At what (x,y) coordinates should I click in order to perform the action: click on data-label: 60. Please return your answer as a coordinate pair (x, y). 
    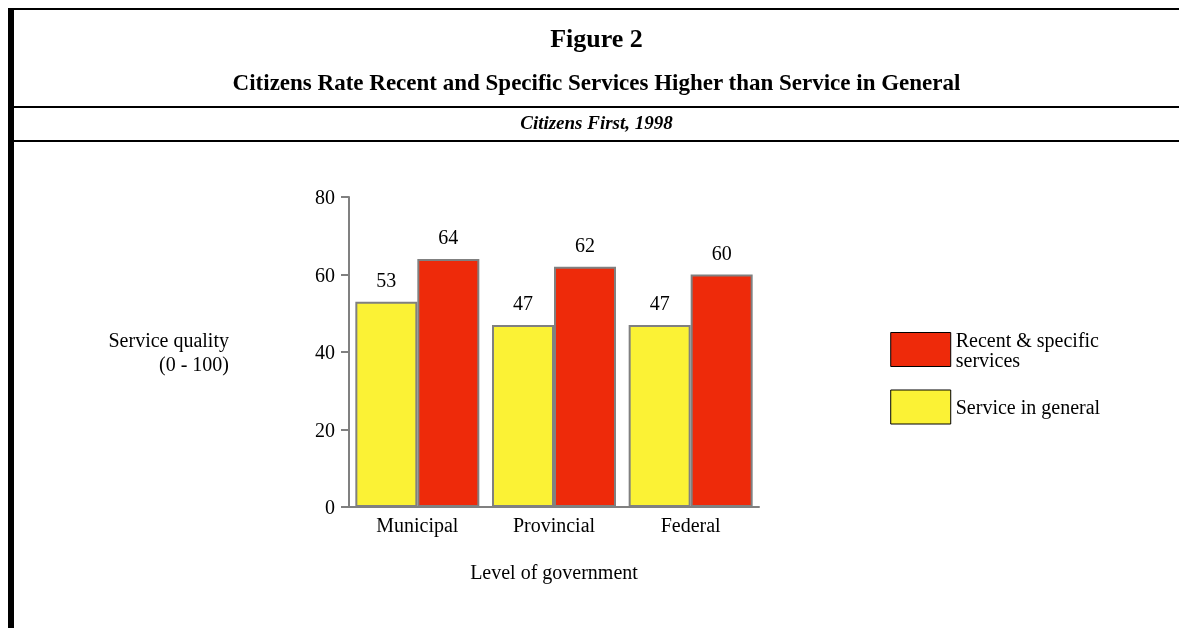
    Looking at the image, I should click on (721, 252).